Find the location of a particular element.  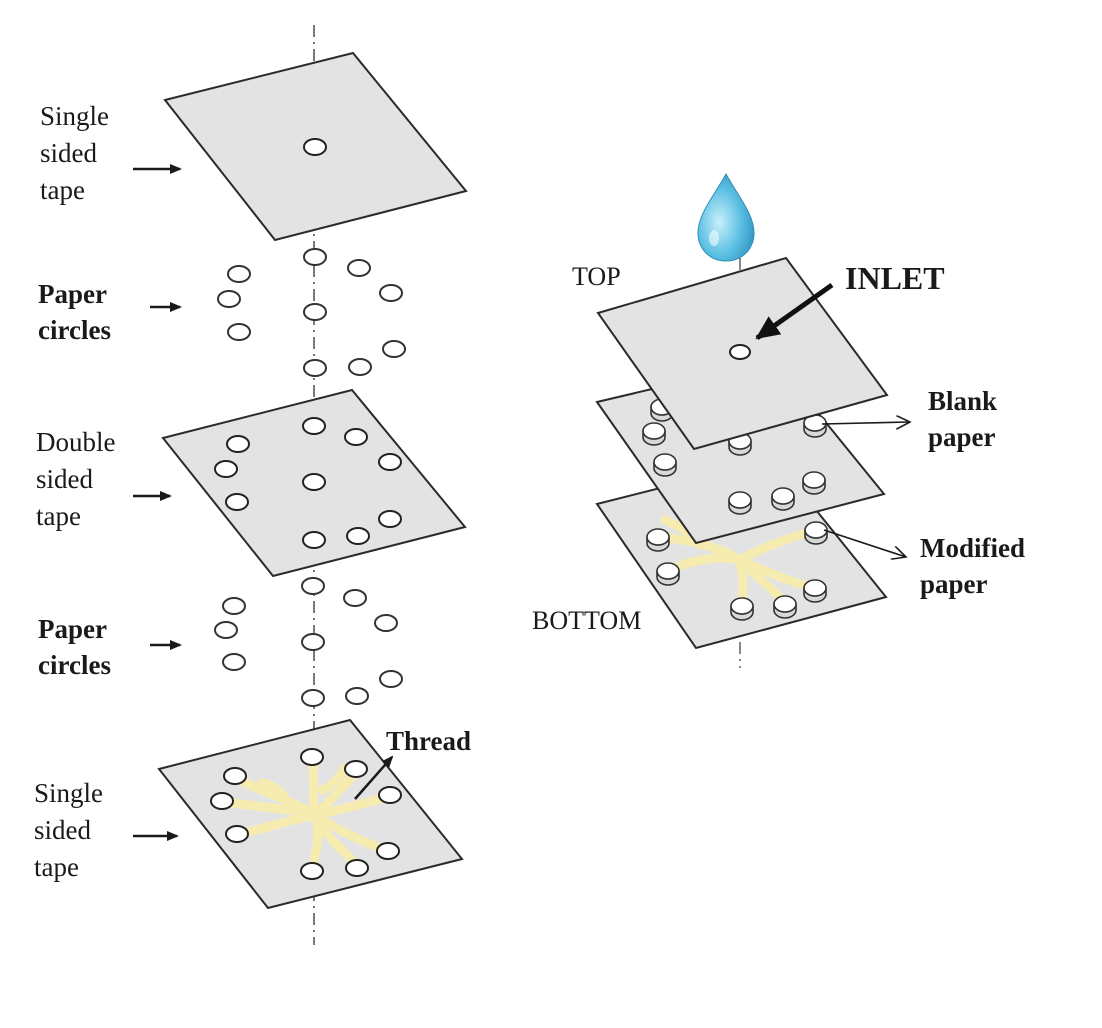

label-modified-paper: Modified paper is located at coordinates (972, 566).